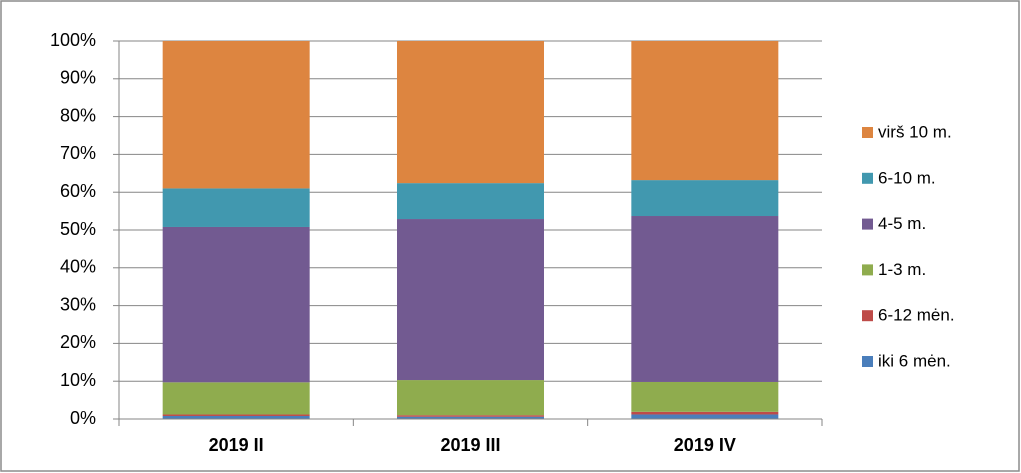 Image resolution: width=1021 pixels, height=473 pixels. What do you see at coordinates (78, 342) in the screenshot?
I see `y-tick-label: 20%` at bounding box center [78, 342].